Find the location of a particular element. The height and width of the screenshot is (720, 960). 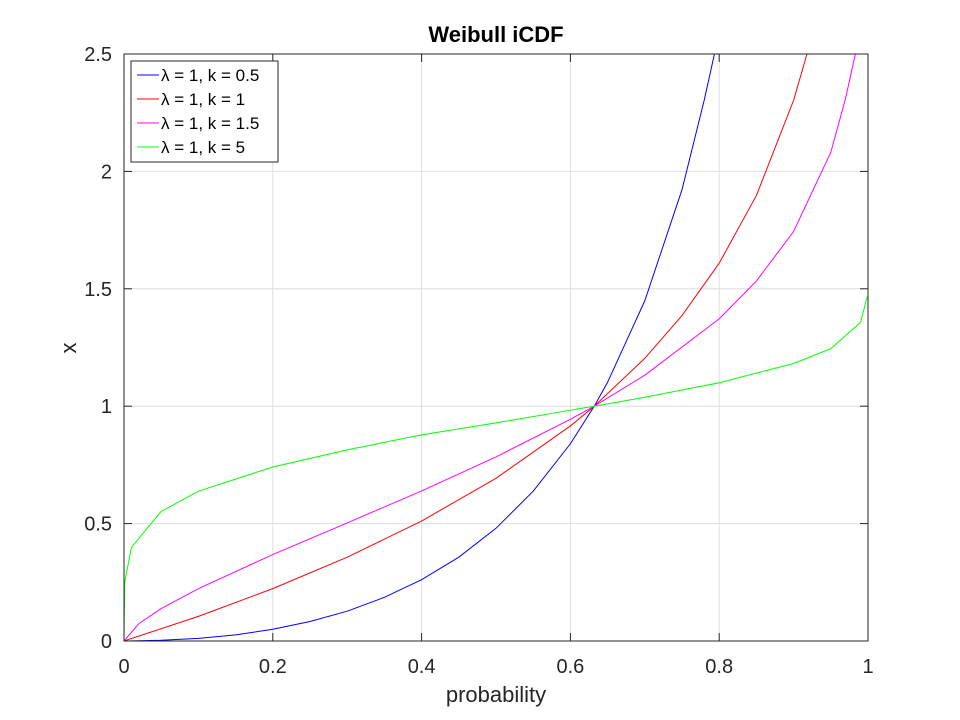

legend-entry: λ = 1, k = 1 is located at coordinates (203, 99).